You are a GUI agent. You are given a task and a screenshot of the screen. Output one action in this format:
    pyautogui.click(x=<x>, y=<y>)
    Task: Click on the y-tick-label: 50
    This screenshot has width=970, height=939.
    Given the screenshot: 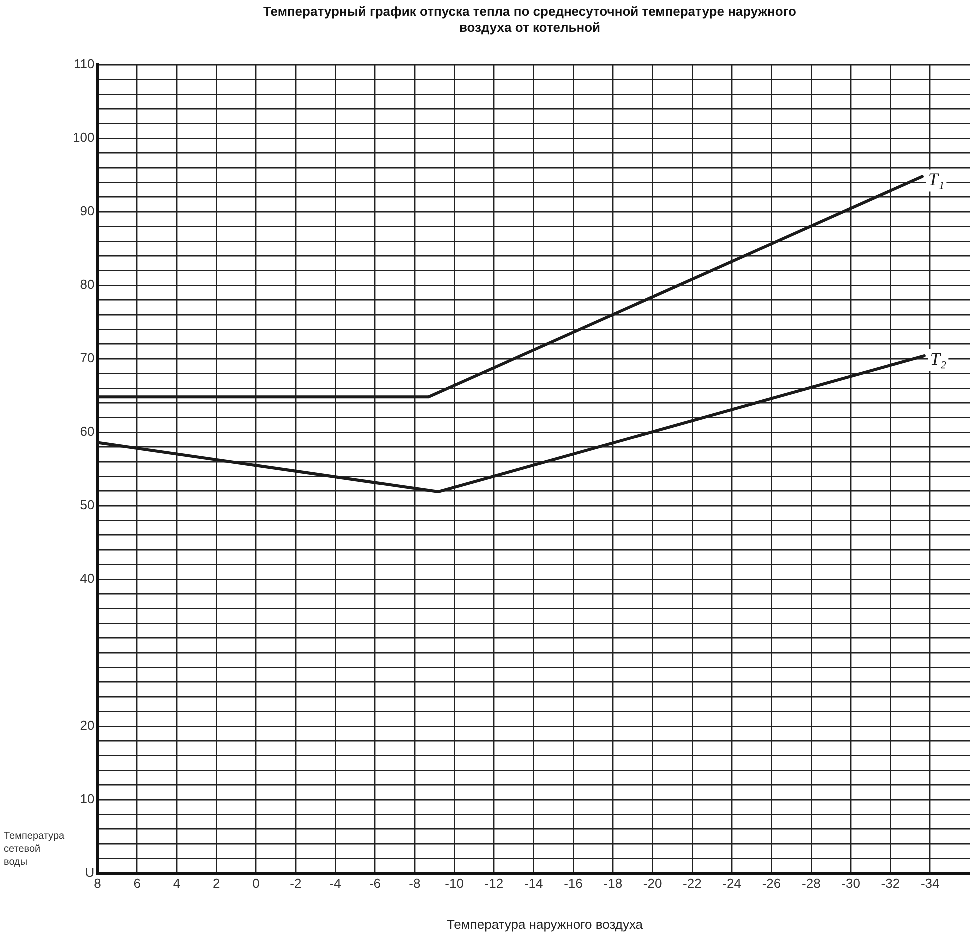 What is the action you would take?
    pyautogui.click(x=87, y=505)
    